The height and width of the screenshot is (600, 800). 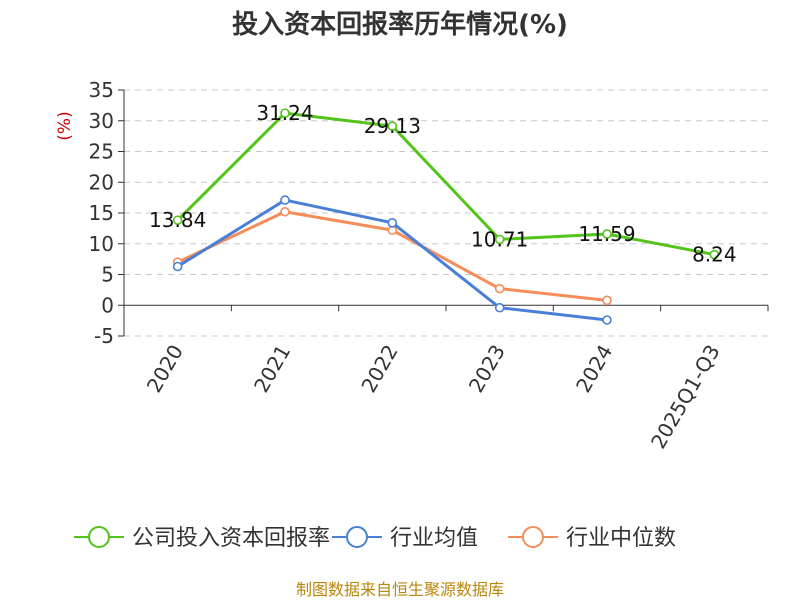 I want to click on legend-label: 行业均值, so click(x=434, y=538).